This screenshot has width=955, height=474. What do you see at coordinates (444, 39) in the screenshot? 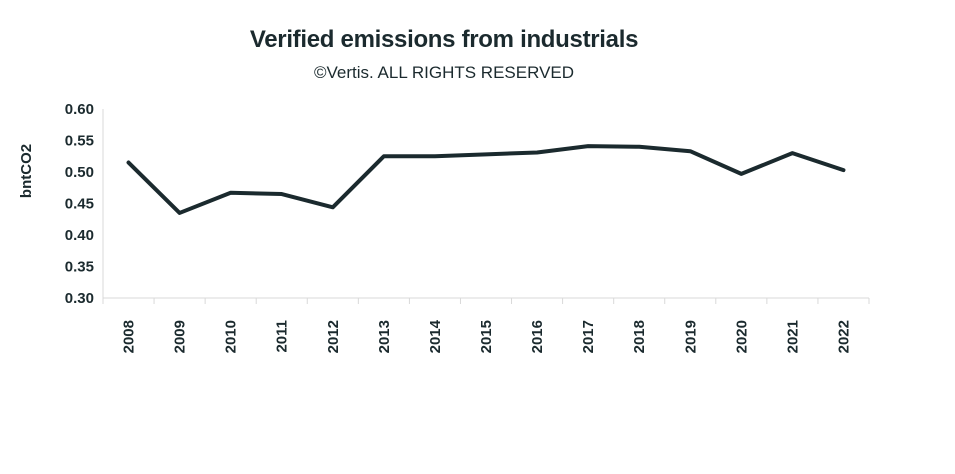
I see `chart-title: Verified emissions from industrials` at bounding box center [444, 39].